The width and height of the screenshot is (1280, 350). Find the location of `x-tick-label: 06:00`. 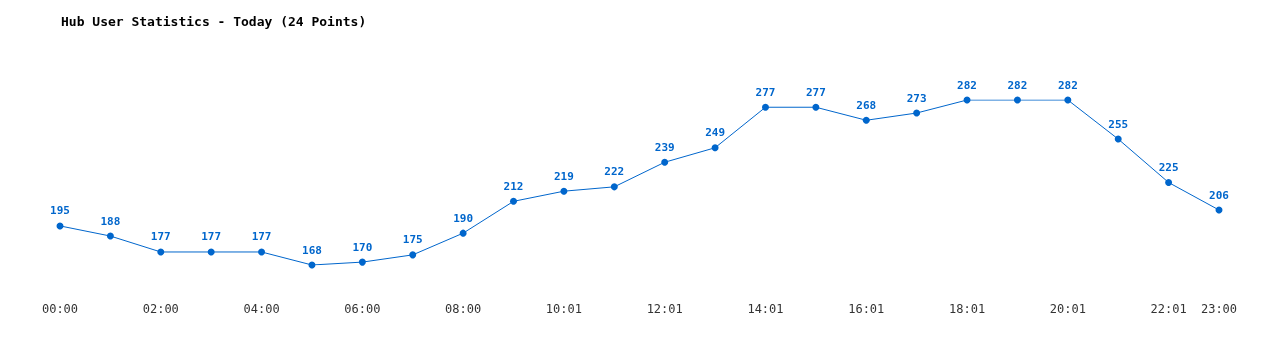

x-tick-label: 06:00 is located at coordinates (362, 309).